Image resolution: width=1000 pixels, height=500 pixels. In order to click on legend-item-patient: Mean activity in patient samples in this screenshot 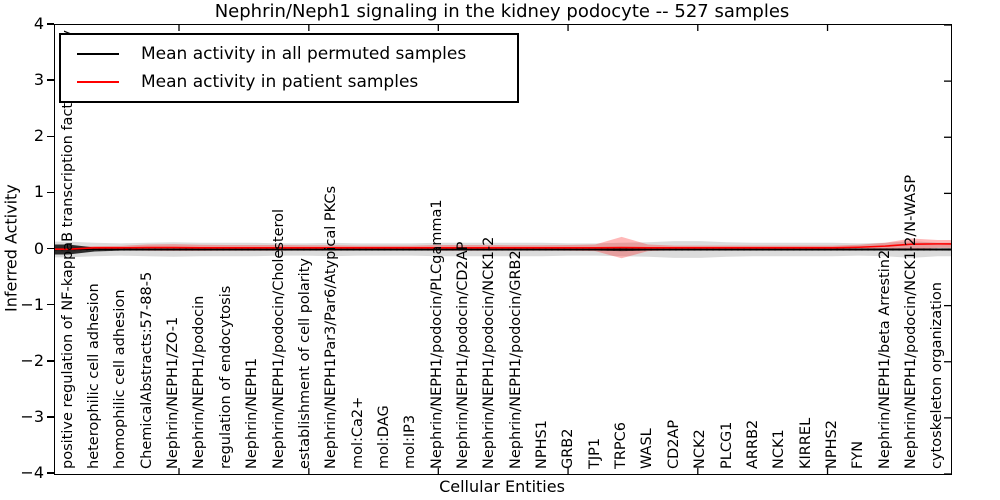, I will do `click(297, 82)`.